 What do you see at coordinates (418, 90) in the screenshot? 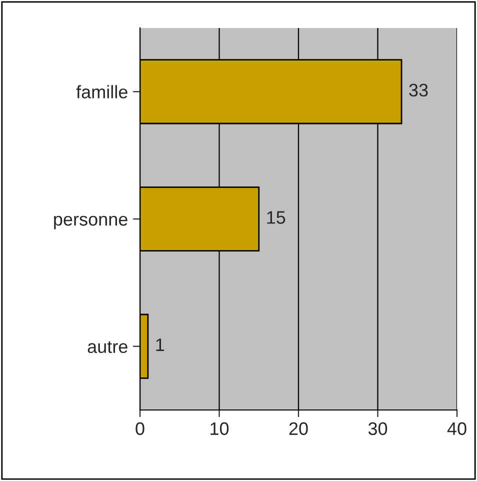
I see `data-label: 33` at bounding box center [418, 90].